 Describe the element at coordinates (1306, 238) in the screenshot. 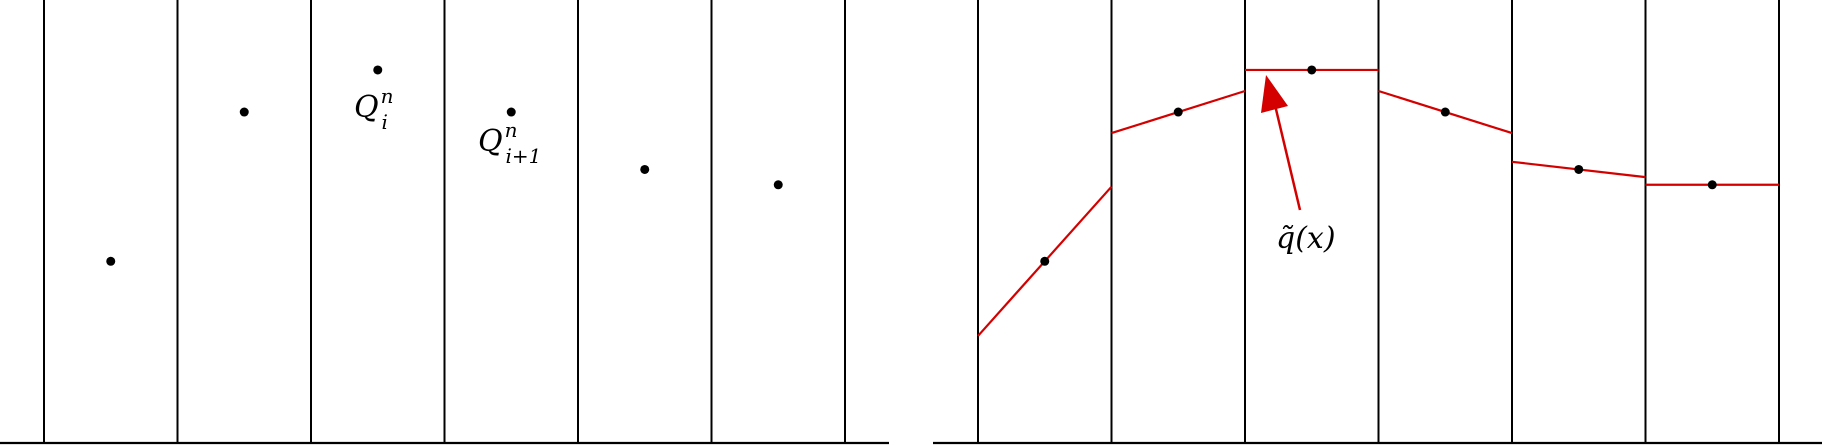

I see `label-q-tilde-x: q̃(x)` at that location.